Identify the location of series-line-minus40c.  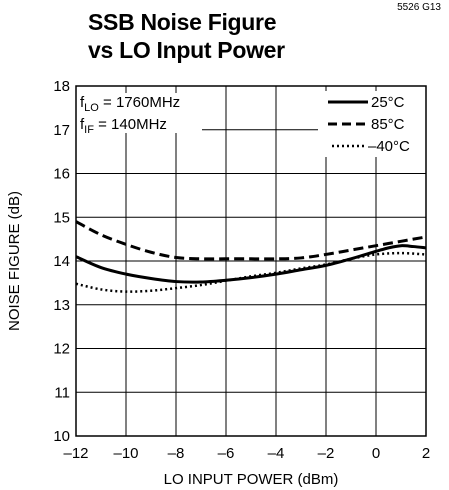
(251, 272).